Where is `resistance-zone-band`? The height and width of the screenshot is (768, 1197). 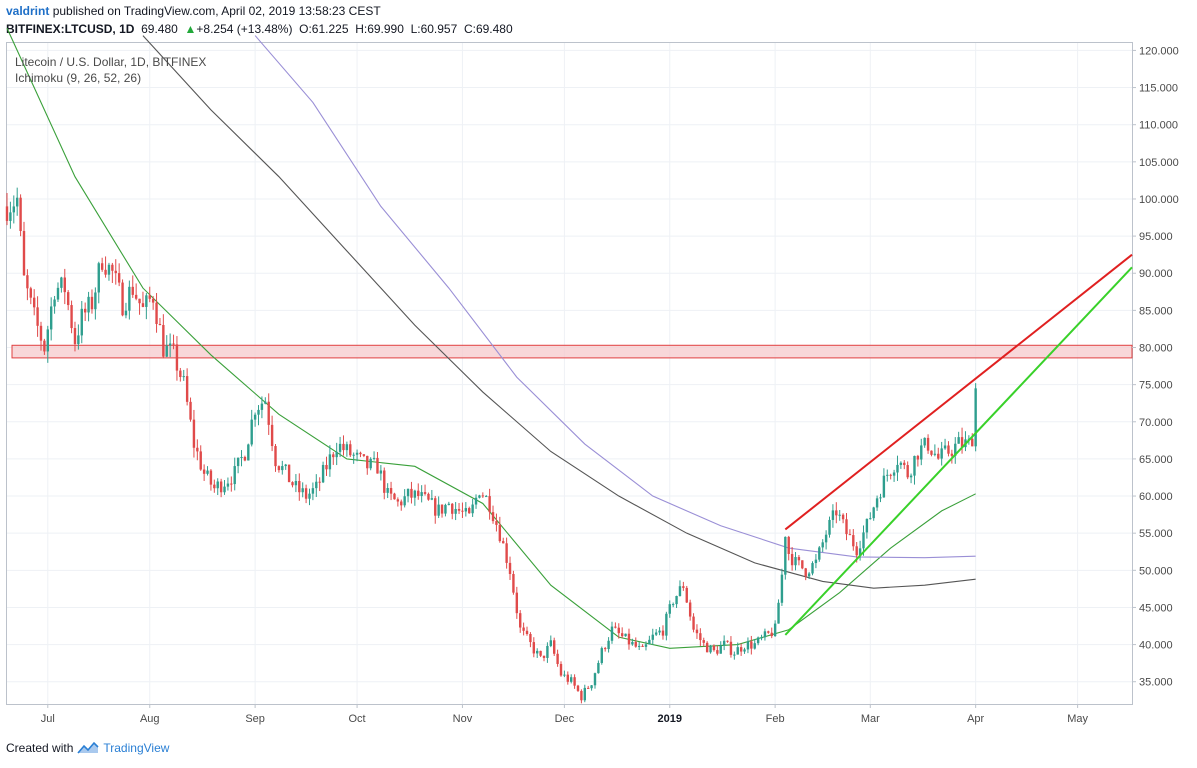 resistance-zone-band is located at coordinates (572, 351).